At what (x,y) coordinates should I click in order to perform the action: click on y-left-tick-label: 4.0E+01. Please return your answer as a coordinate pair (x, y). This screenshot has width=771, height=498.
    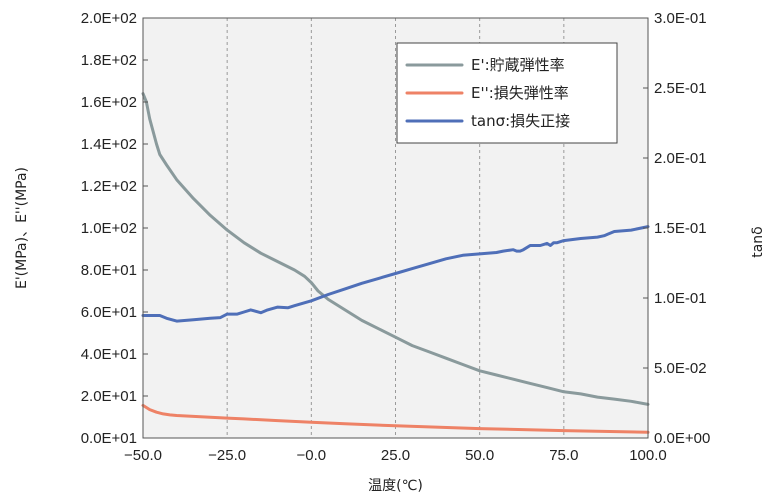
    Looking at the image, I should click on (109, 354).